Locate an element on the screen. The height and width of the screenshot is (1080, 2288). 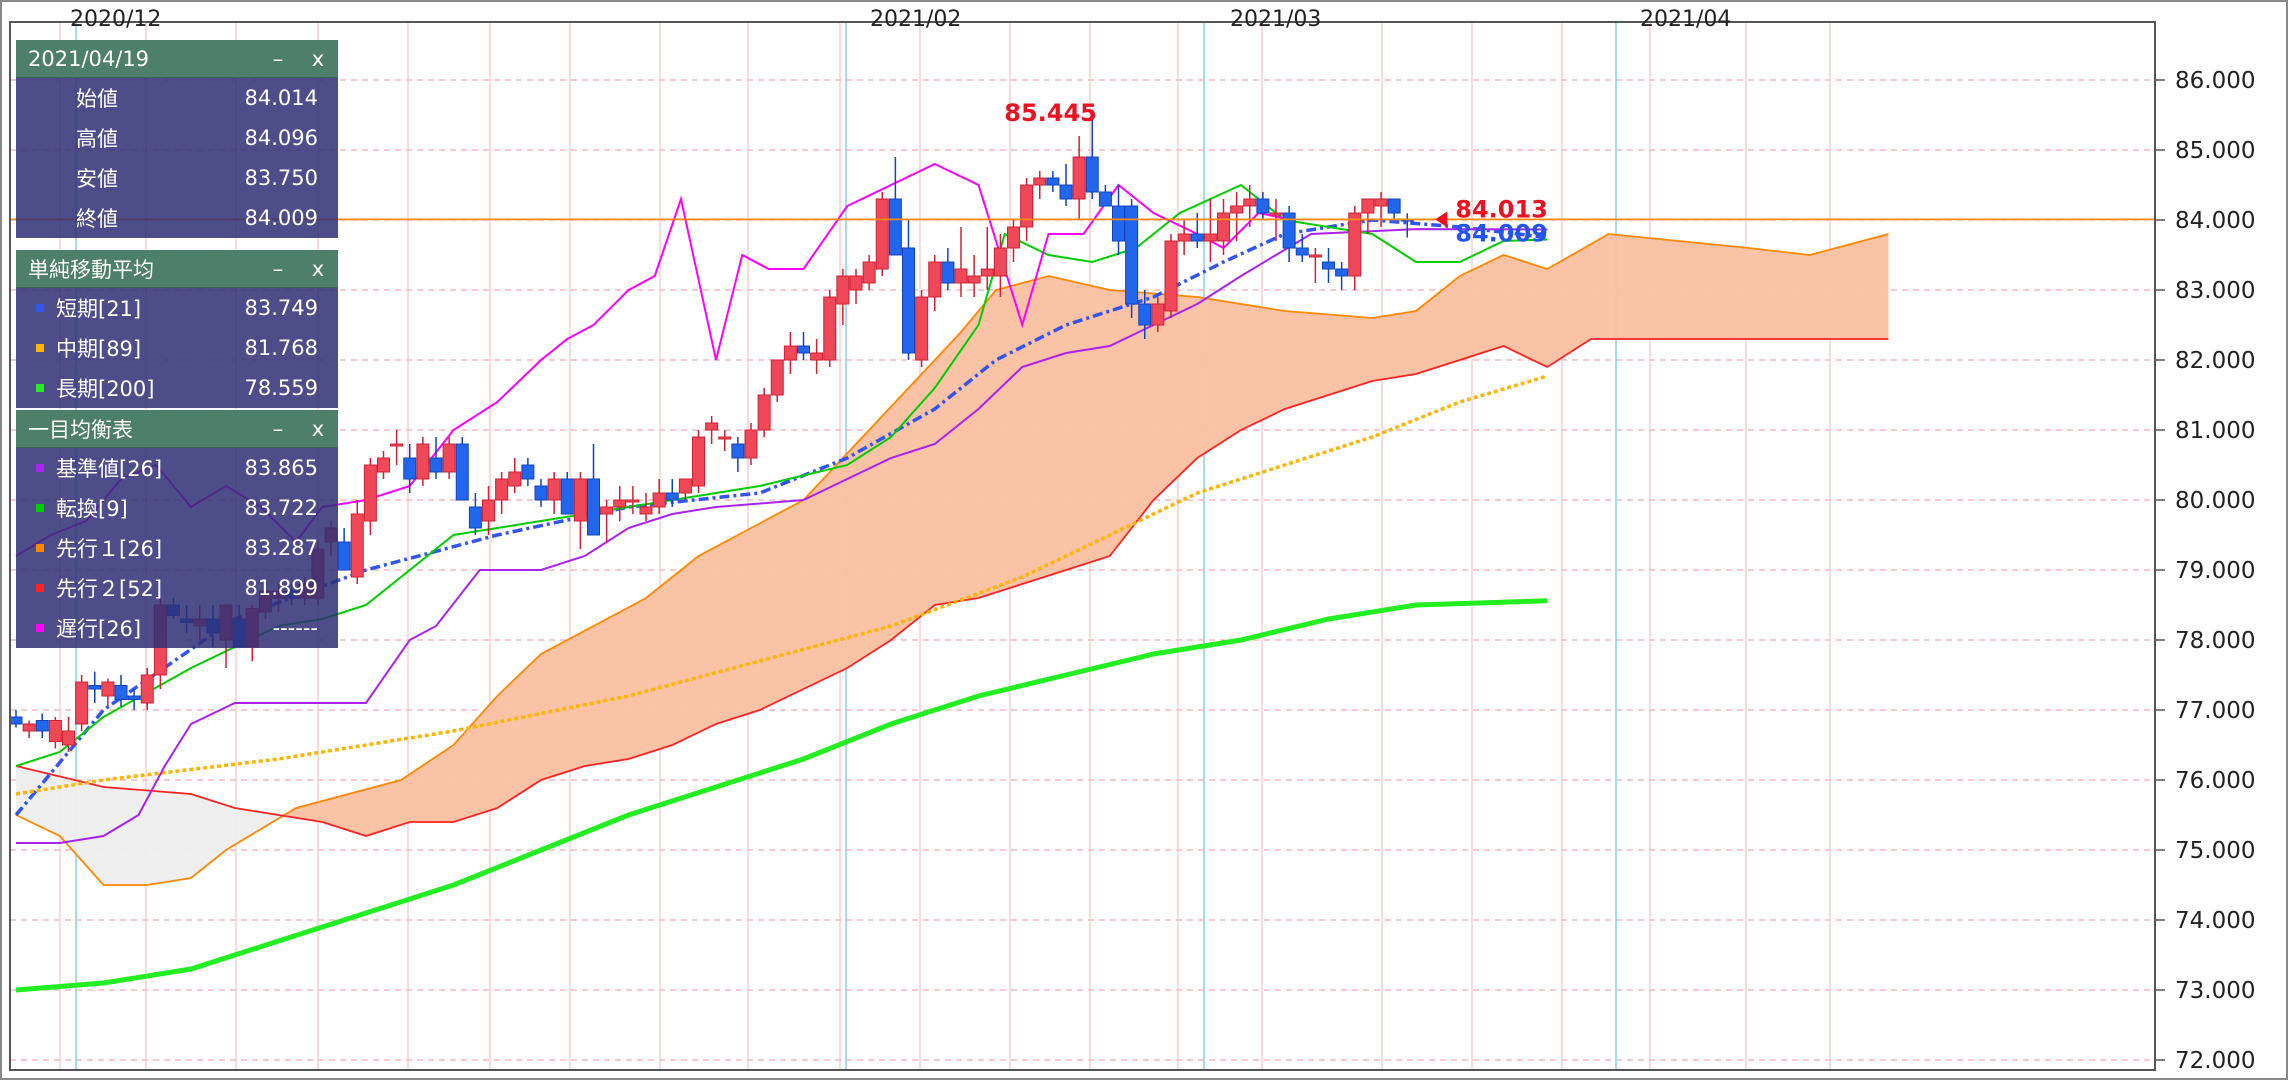
ichimoku-panel-header: 一目均衡表 – x is located at coordinates (177, 429).